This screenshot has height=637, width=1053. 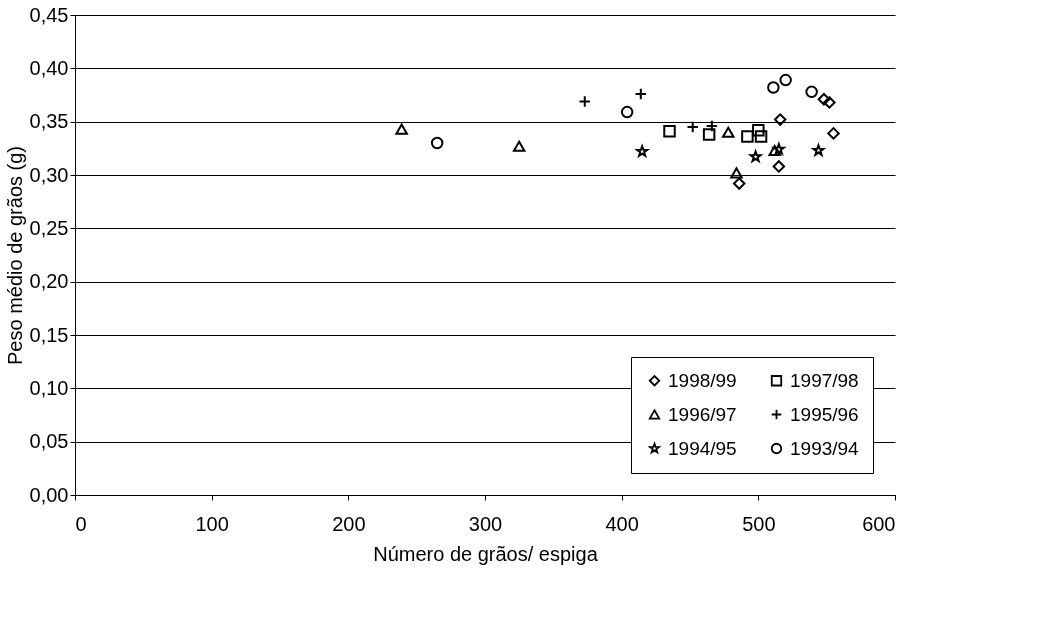 I want to click on legend-label: 1997/98, so click(x=824, y=380).